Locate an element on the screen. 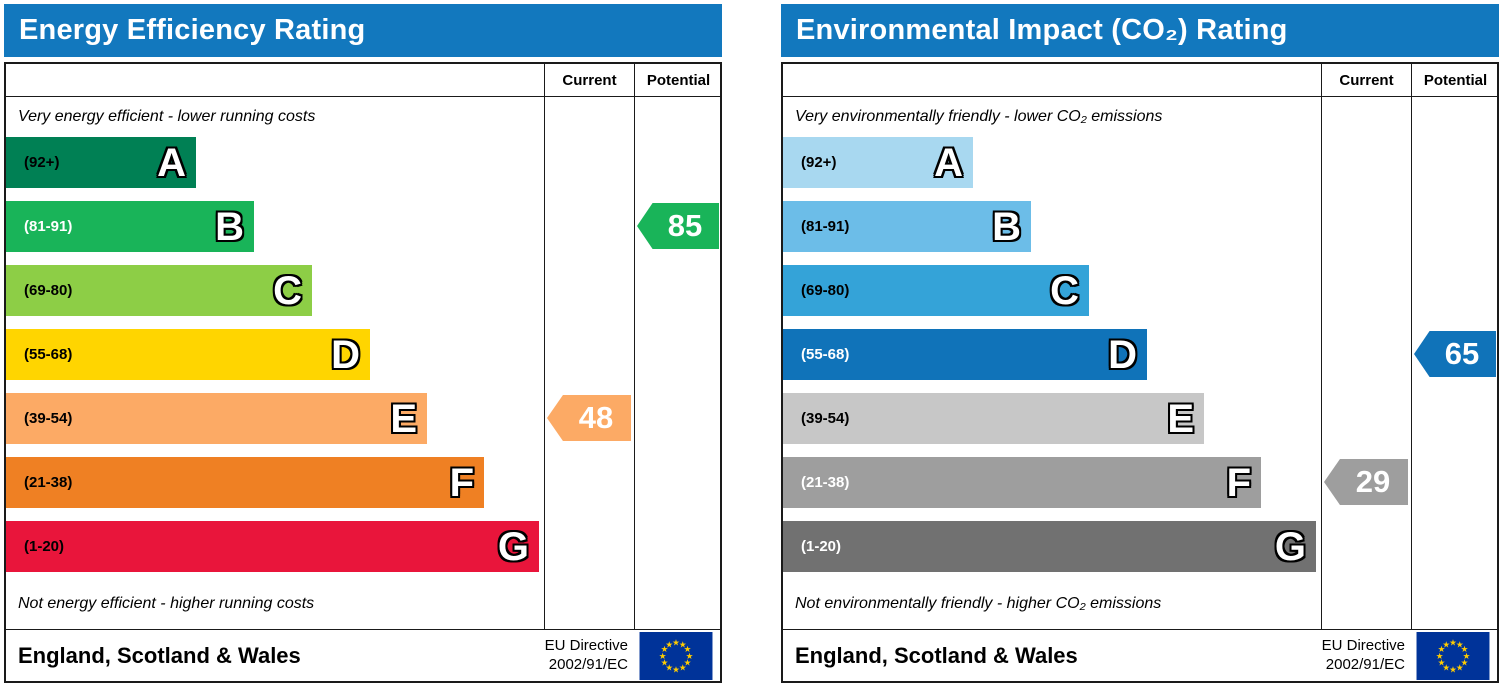 Image resolution: width=1501 pixels, height=683 pixels. band-range-label: (1-20) is located at coordinates (44, 546).